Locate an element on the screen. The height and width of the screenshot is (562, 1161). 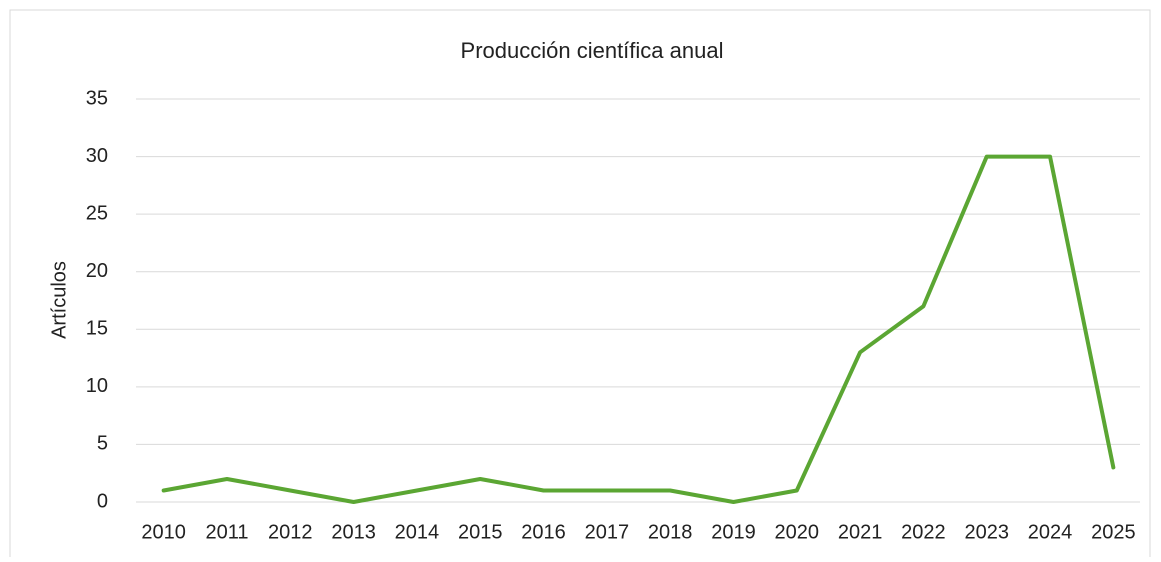
y-axis-label: Artículos is located at coordinates (59, 300).